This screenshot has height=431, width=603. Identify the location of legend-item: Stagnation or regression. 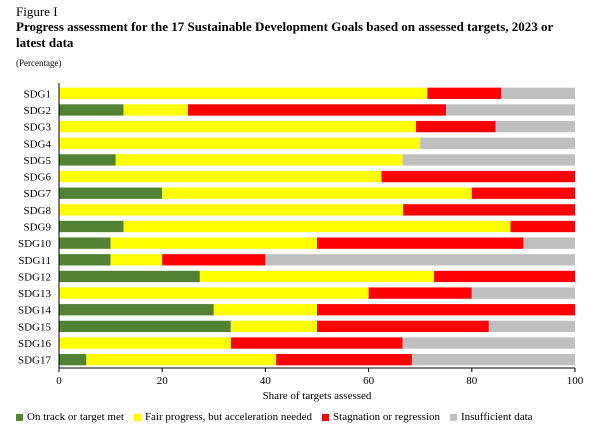
(381, 417).